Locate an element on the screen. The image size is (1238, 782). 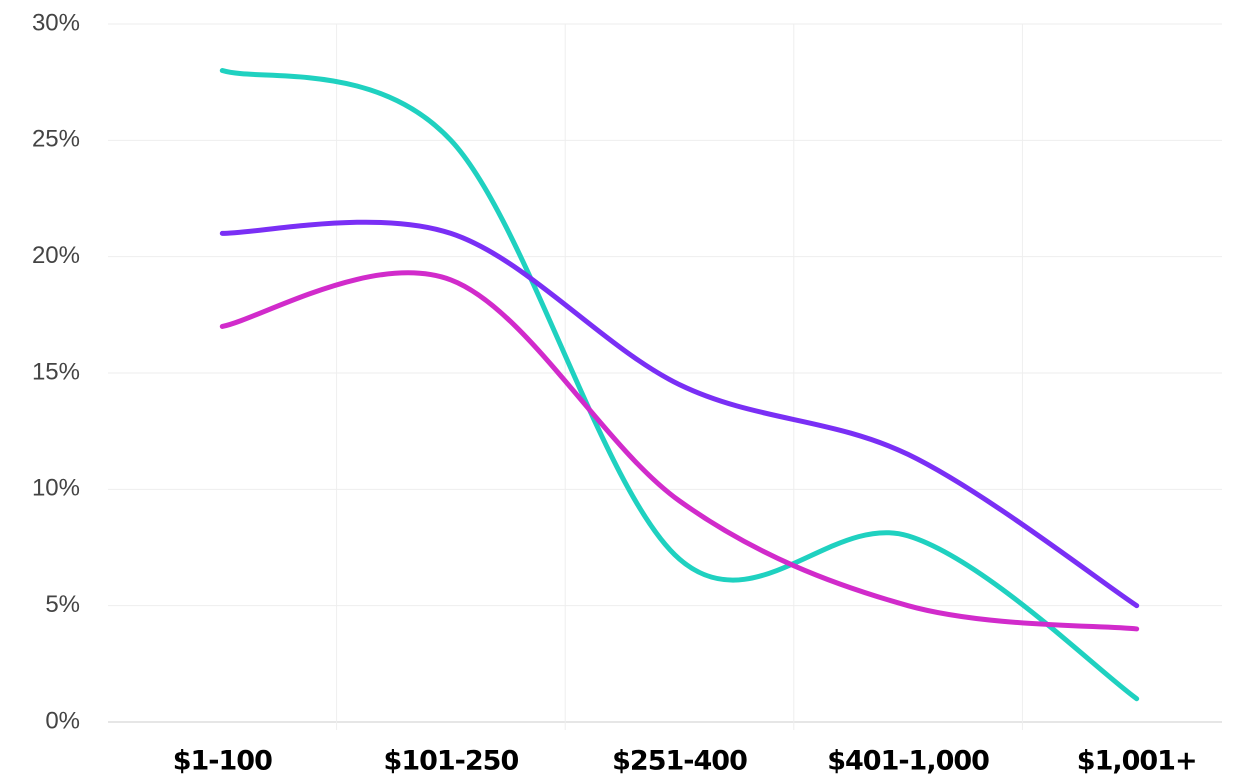
y-tick-label: 15% is located at coordinates (56, 371).